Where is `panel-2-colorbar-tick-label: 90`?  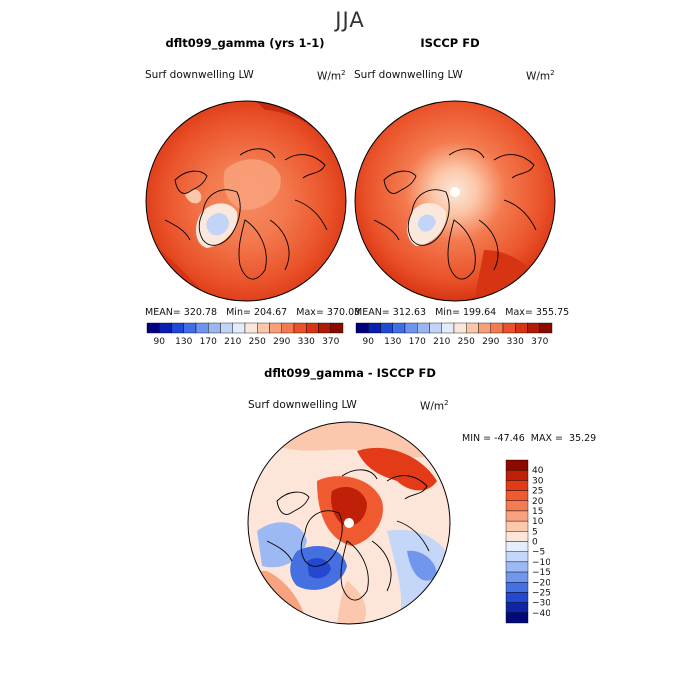
panel-2-colorbar-tick-label: 90 is located at coordinates (369, 342).